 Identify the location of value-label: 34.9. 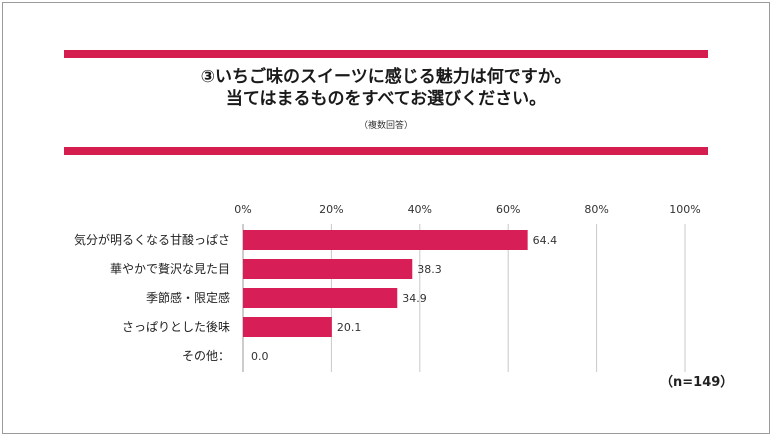
(414, 298).